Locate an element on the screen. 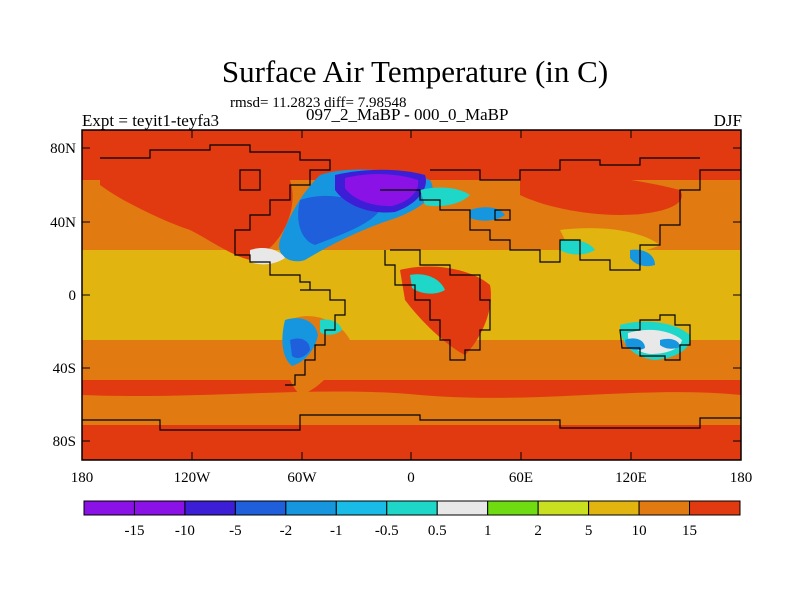 This screenshot has height=600, width=800. experiment-label: Expt = teyit1-teyfa3 is located at coordinates (151, 120).